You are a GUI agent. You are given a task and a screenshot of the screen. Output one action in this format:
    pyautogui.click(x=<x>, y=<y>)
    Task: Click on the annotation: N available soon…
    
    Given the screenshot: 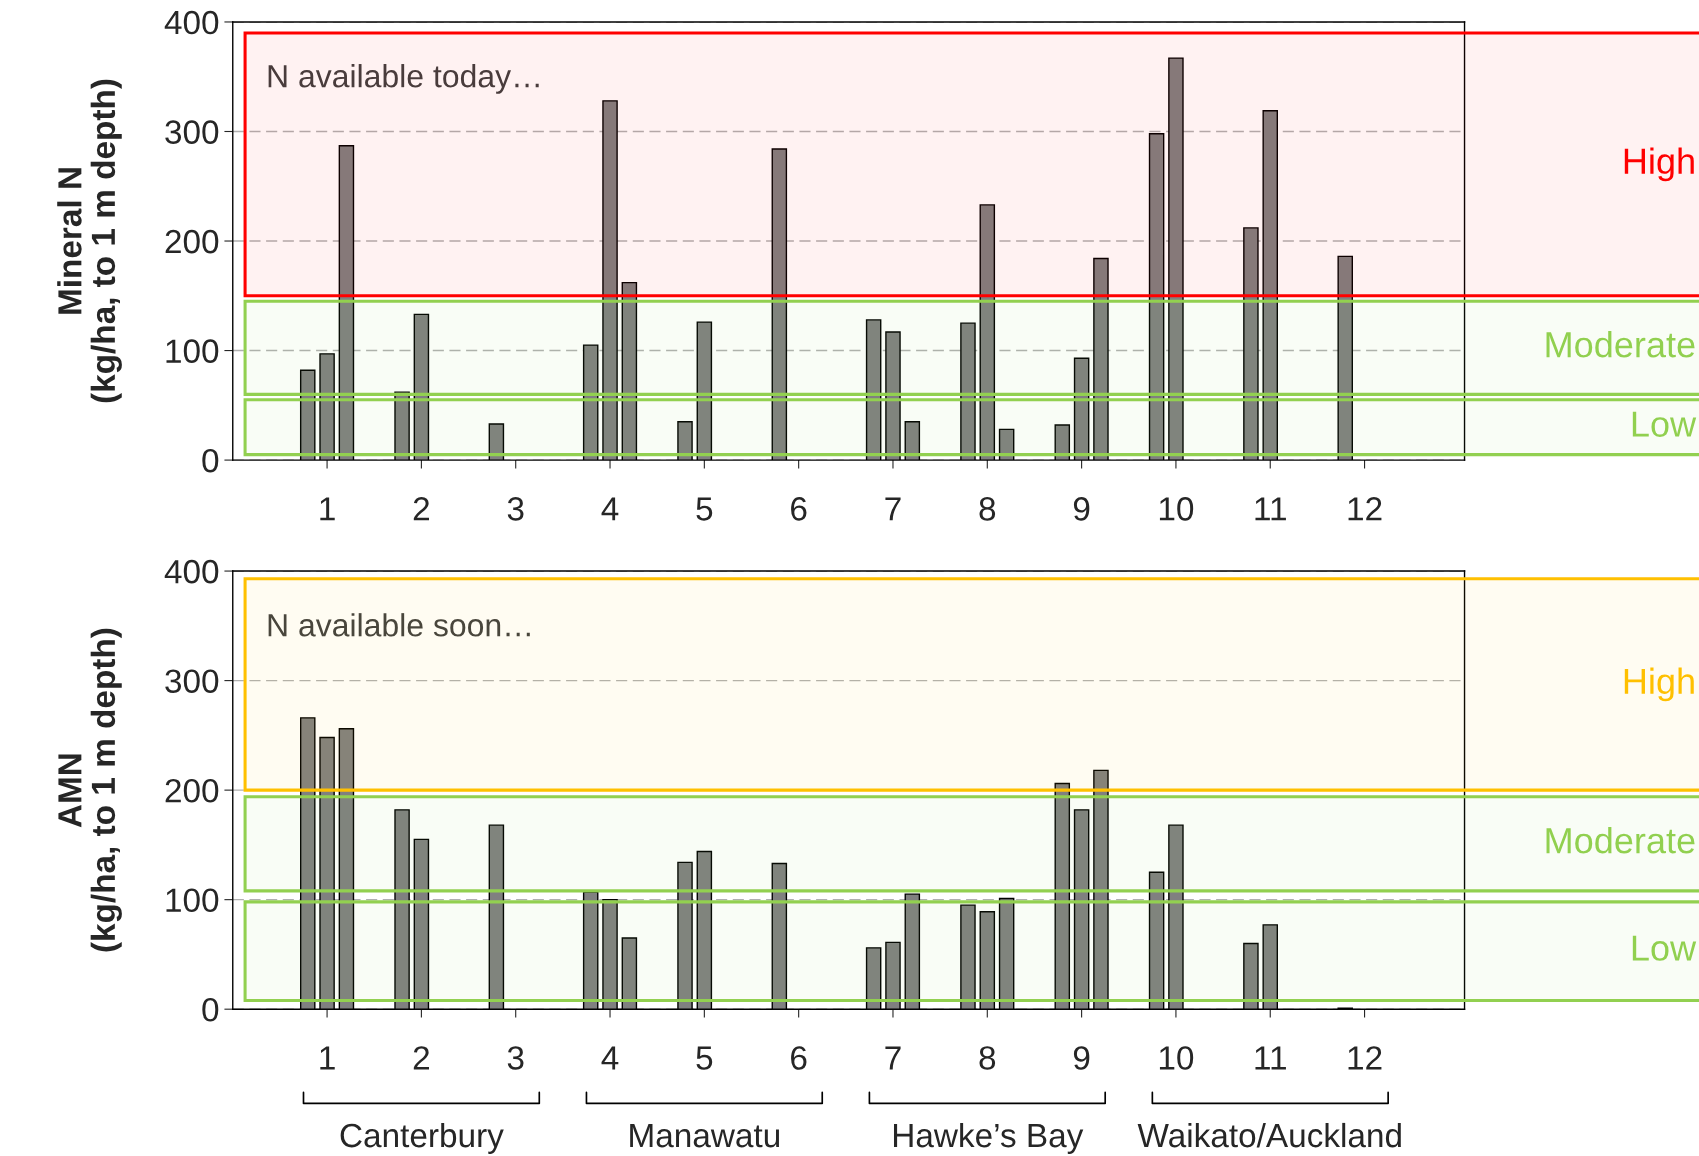 What is the action you would take?
    pyautogui.click(x=399, y=625)
    